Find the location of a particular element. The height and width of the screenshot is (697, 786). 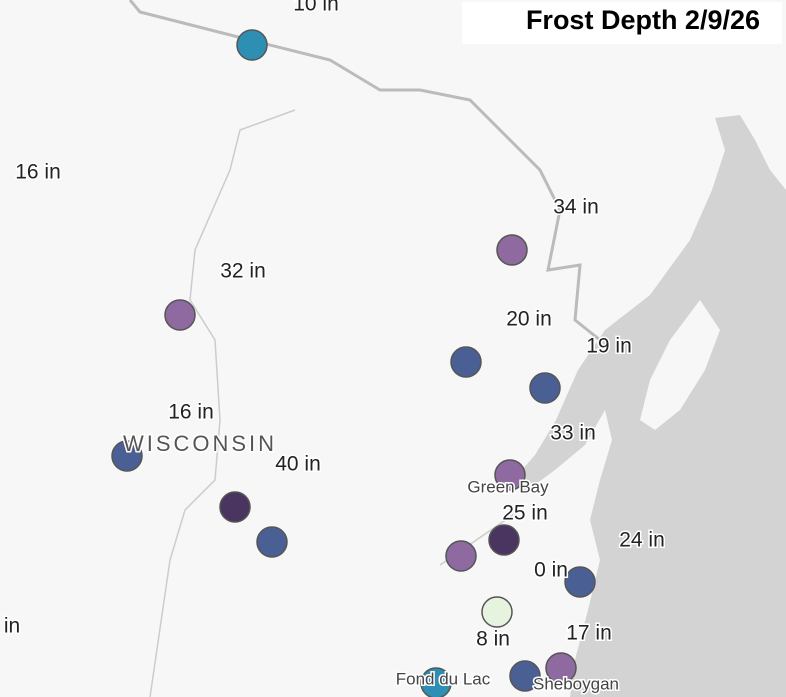

depth-label: 8 in is located at coordinates (493, 639).